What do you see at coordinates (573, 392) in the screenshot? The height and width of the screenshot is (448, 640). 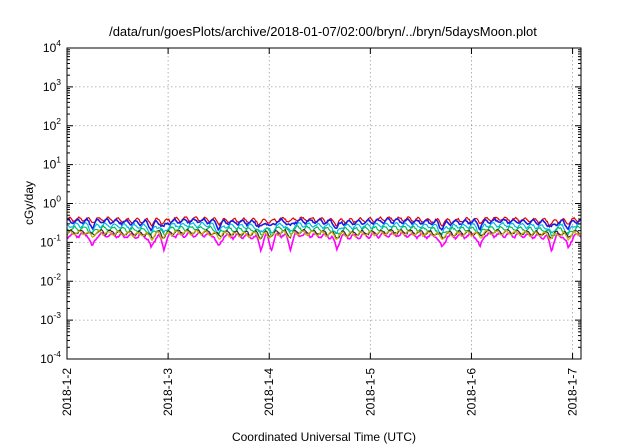 I see `x-tick-label: 2018-1-7` at bounding box center [573, 392].